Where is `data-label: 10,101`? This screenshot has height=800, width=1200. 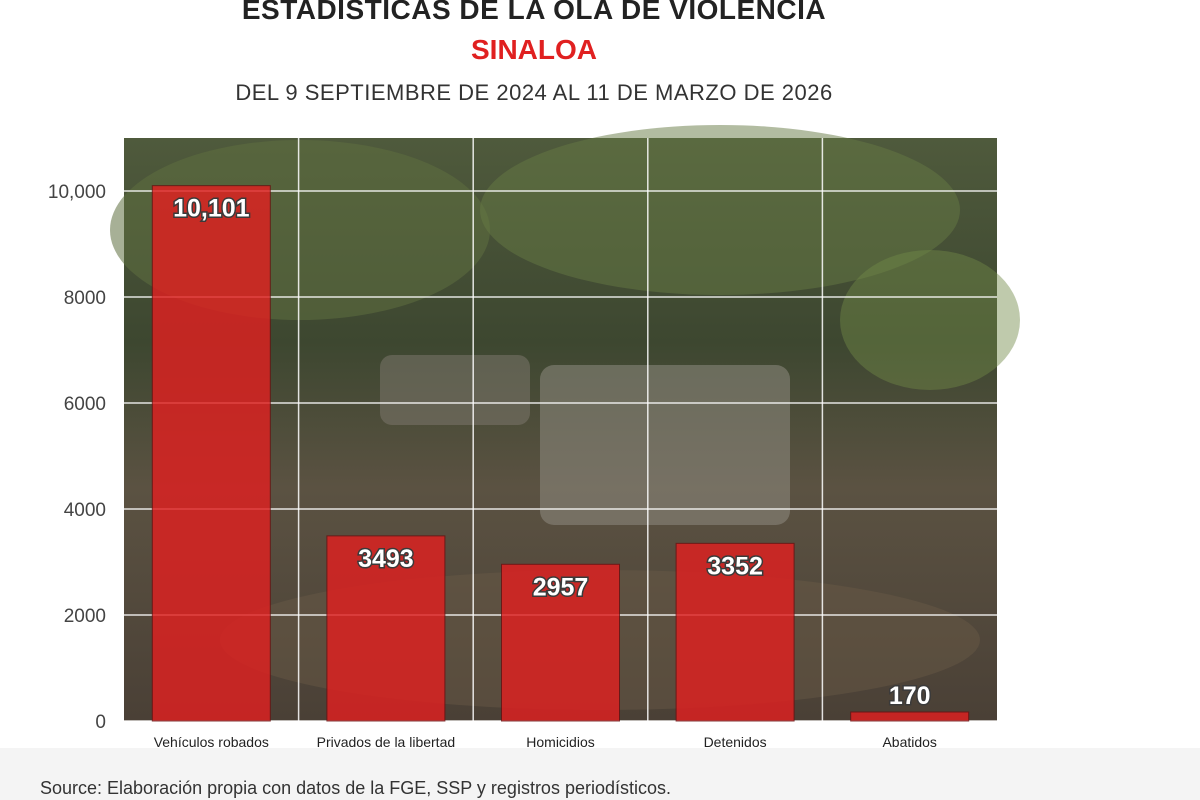 data-label: 10,101 is located at coordinates (211, 209).